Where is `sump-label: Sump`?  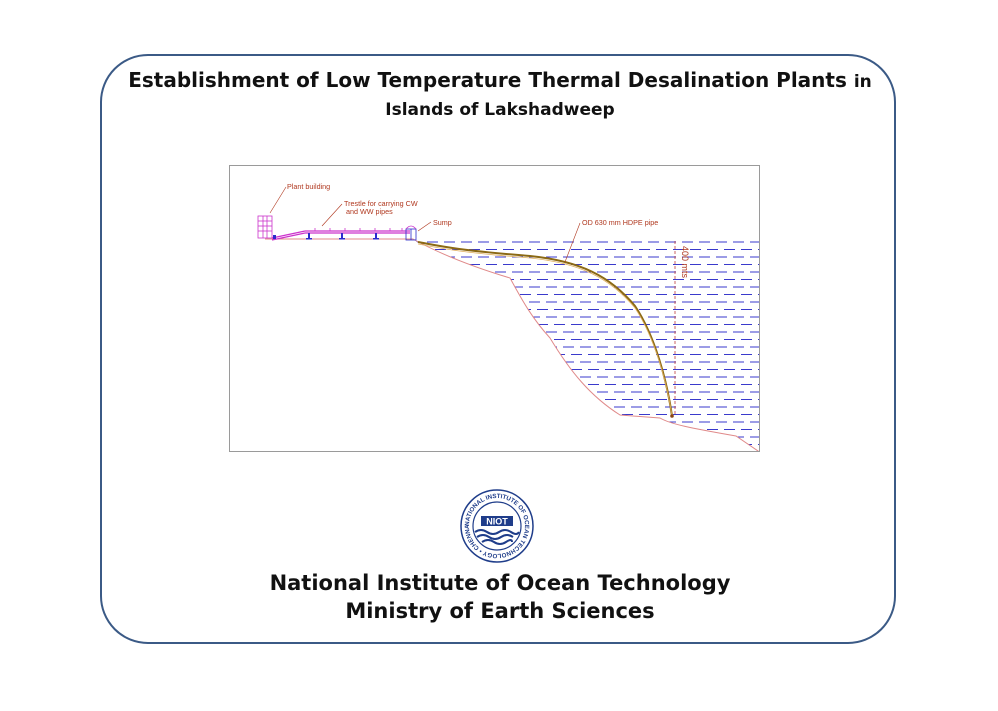
sump-label: Sump is located at coordinates (442, 222).